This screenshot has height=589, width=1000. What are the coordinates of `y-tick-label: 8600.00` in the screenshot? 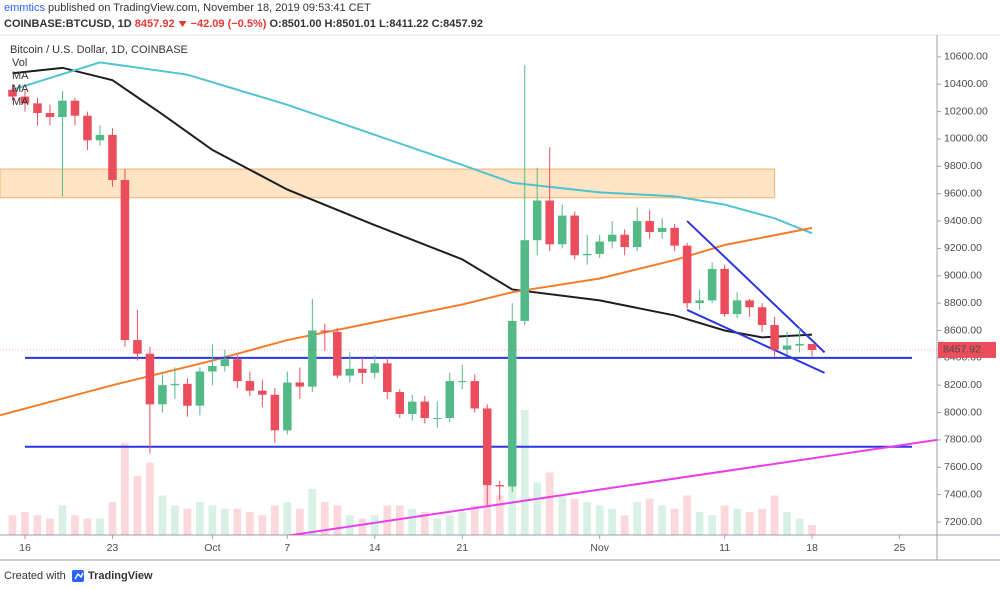 It's located at (963, 330).